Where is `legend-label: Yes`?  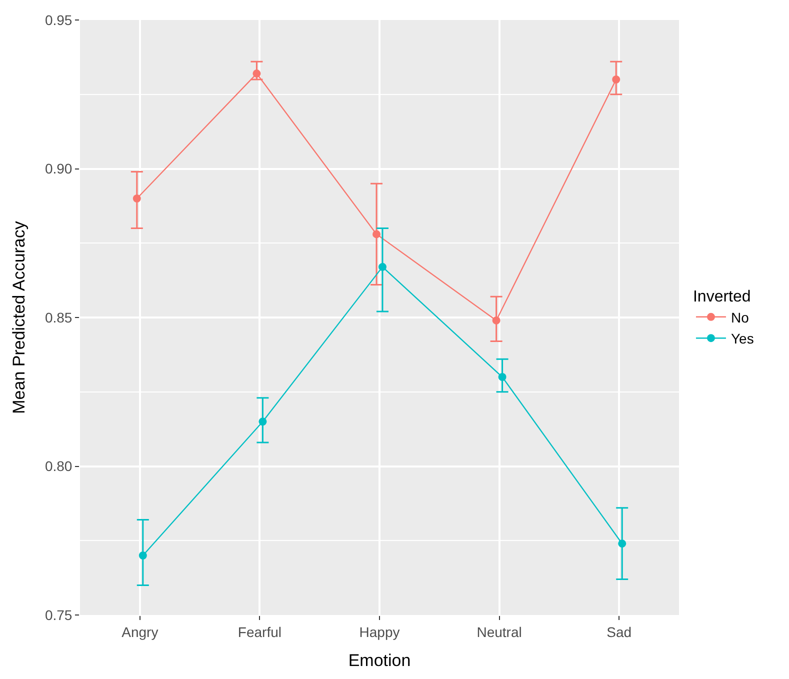
legend-label: Yes is located at coordinates (742, 338).